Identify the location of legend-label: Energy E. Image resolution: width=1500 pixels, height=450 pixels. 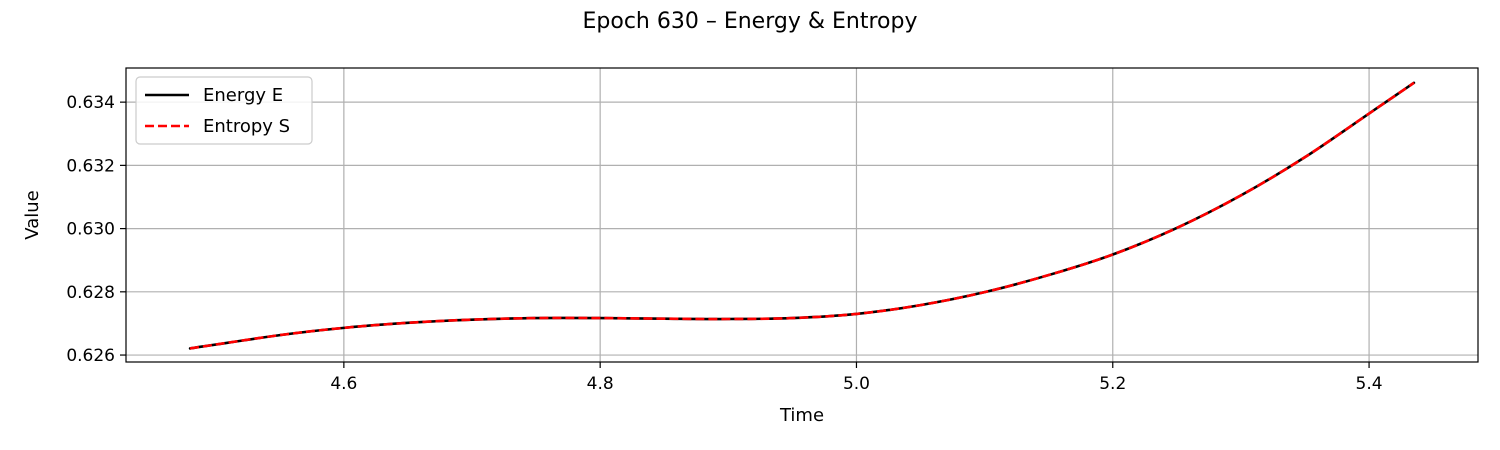
(243, 95).